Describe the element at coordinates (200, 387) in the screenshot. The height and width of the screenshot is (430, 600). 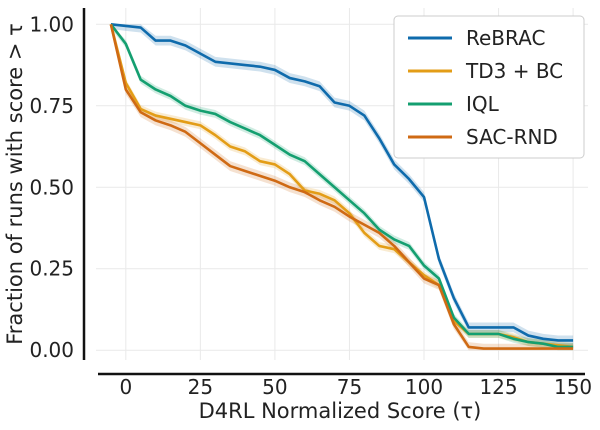
I see `x-tick-label: 25` at that location.